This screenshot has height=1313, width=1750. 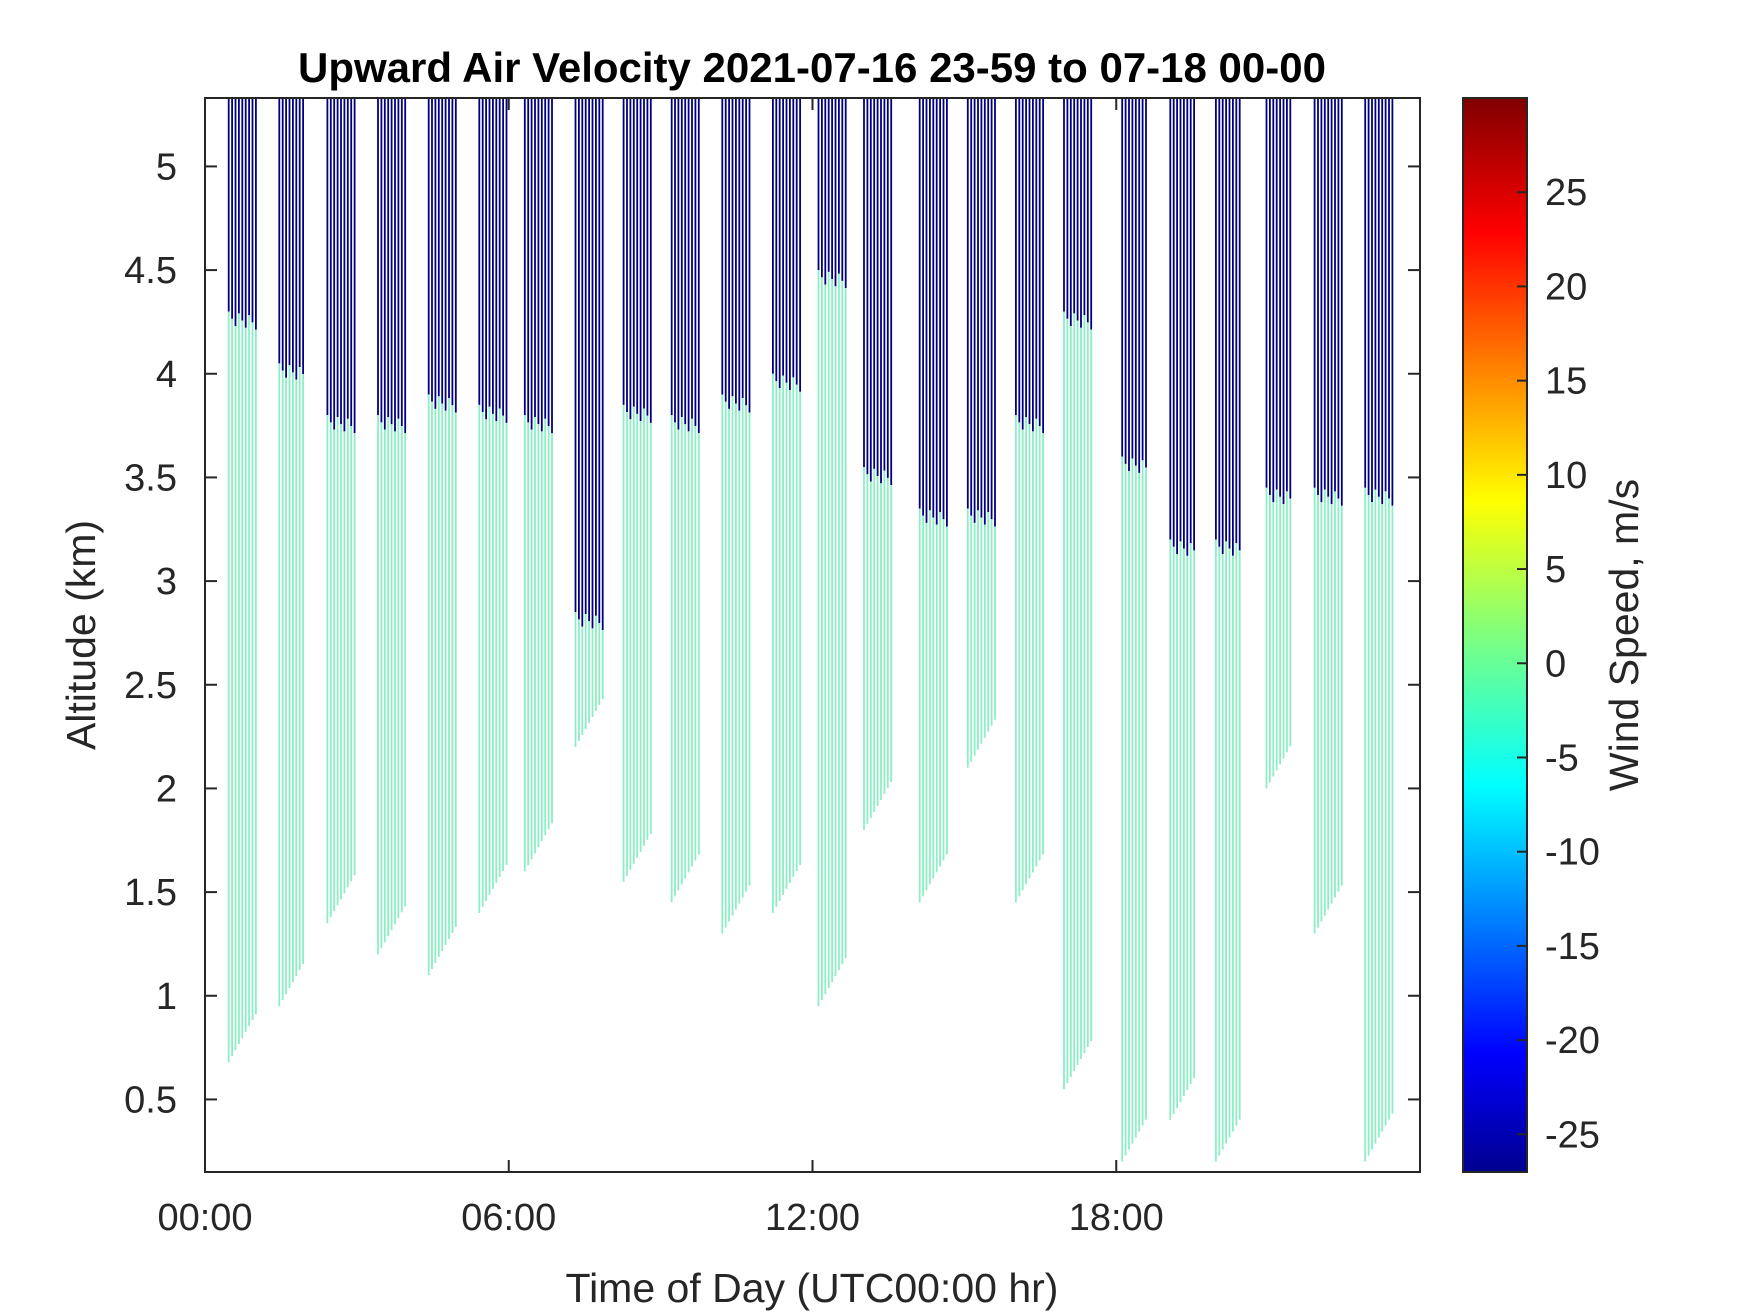 I want to click on colorbar-tick-label: 10, so click(x=1566, y=476).